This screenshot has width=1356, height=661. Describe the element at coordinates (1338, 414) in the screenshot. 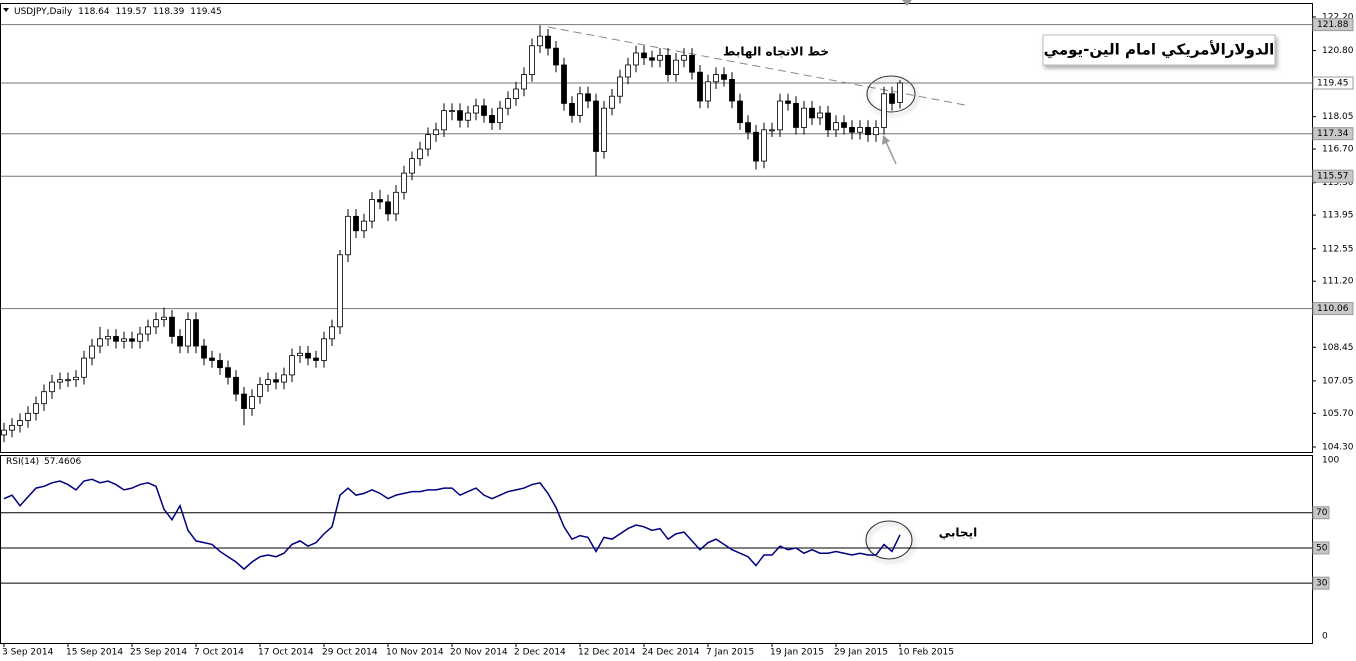

I see `y-tick-label: 105.70` at that location.